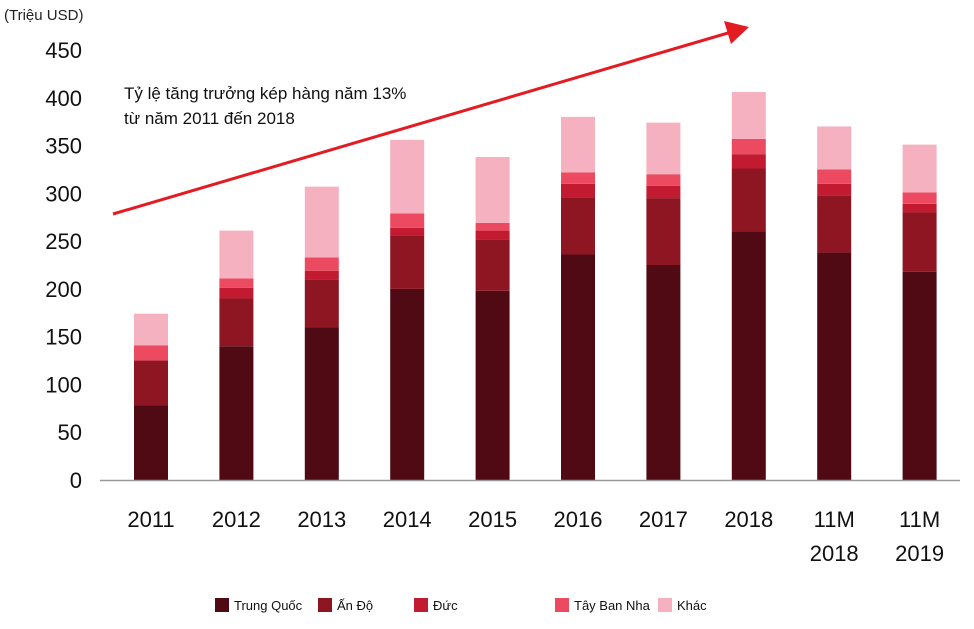 The width and height of the screenshot is (974, 629). What do you see at coordinates (736, 32) in the screenshot?
I see `arrow-head-icon` at bounding box center [736, 32].